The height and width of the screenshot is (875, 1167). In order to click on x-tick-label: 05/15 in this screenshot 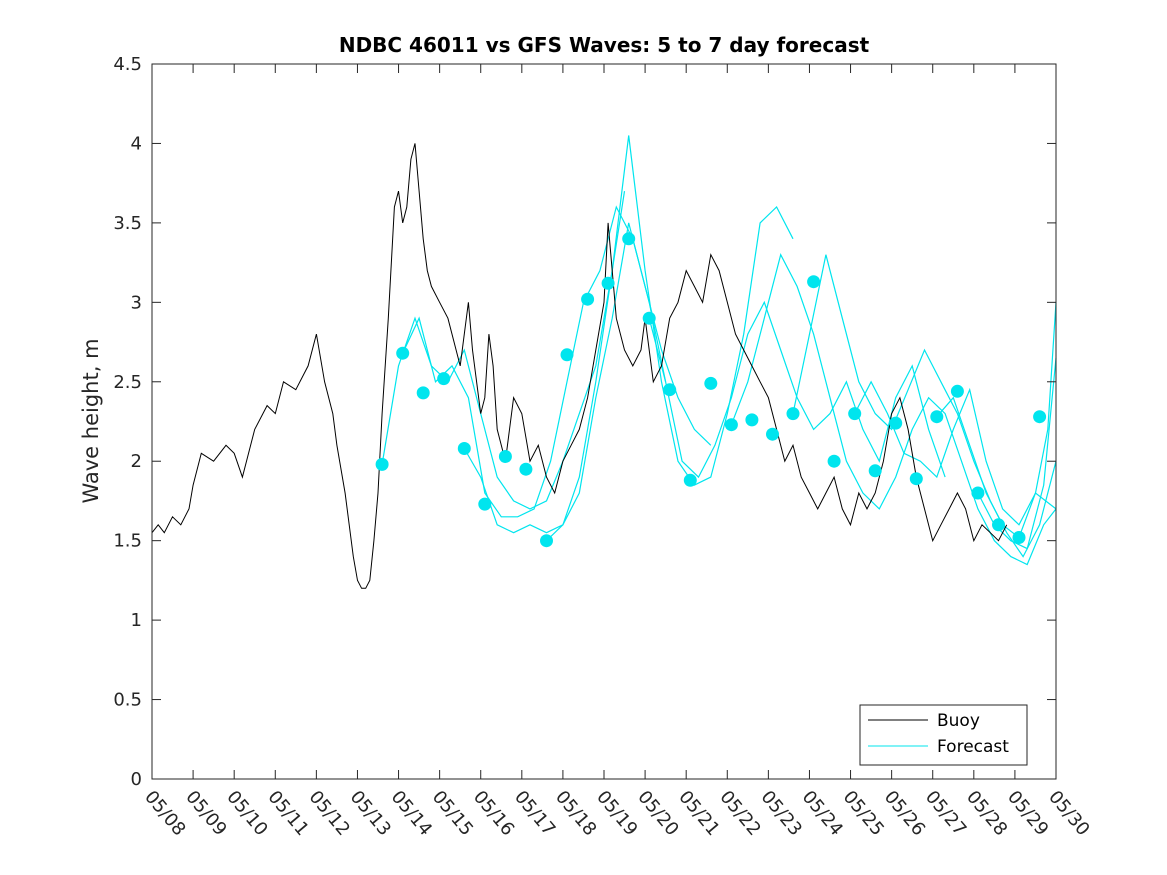, I will do `click(452, 813)`.